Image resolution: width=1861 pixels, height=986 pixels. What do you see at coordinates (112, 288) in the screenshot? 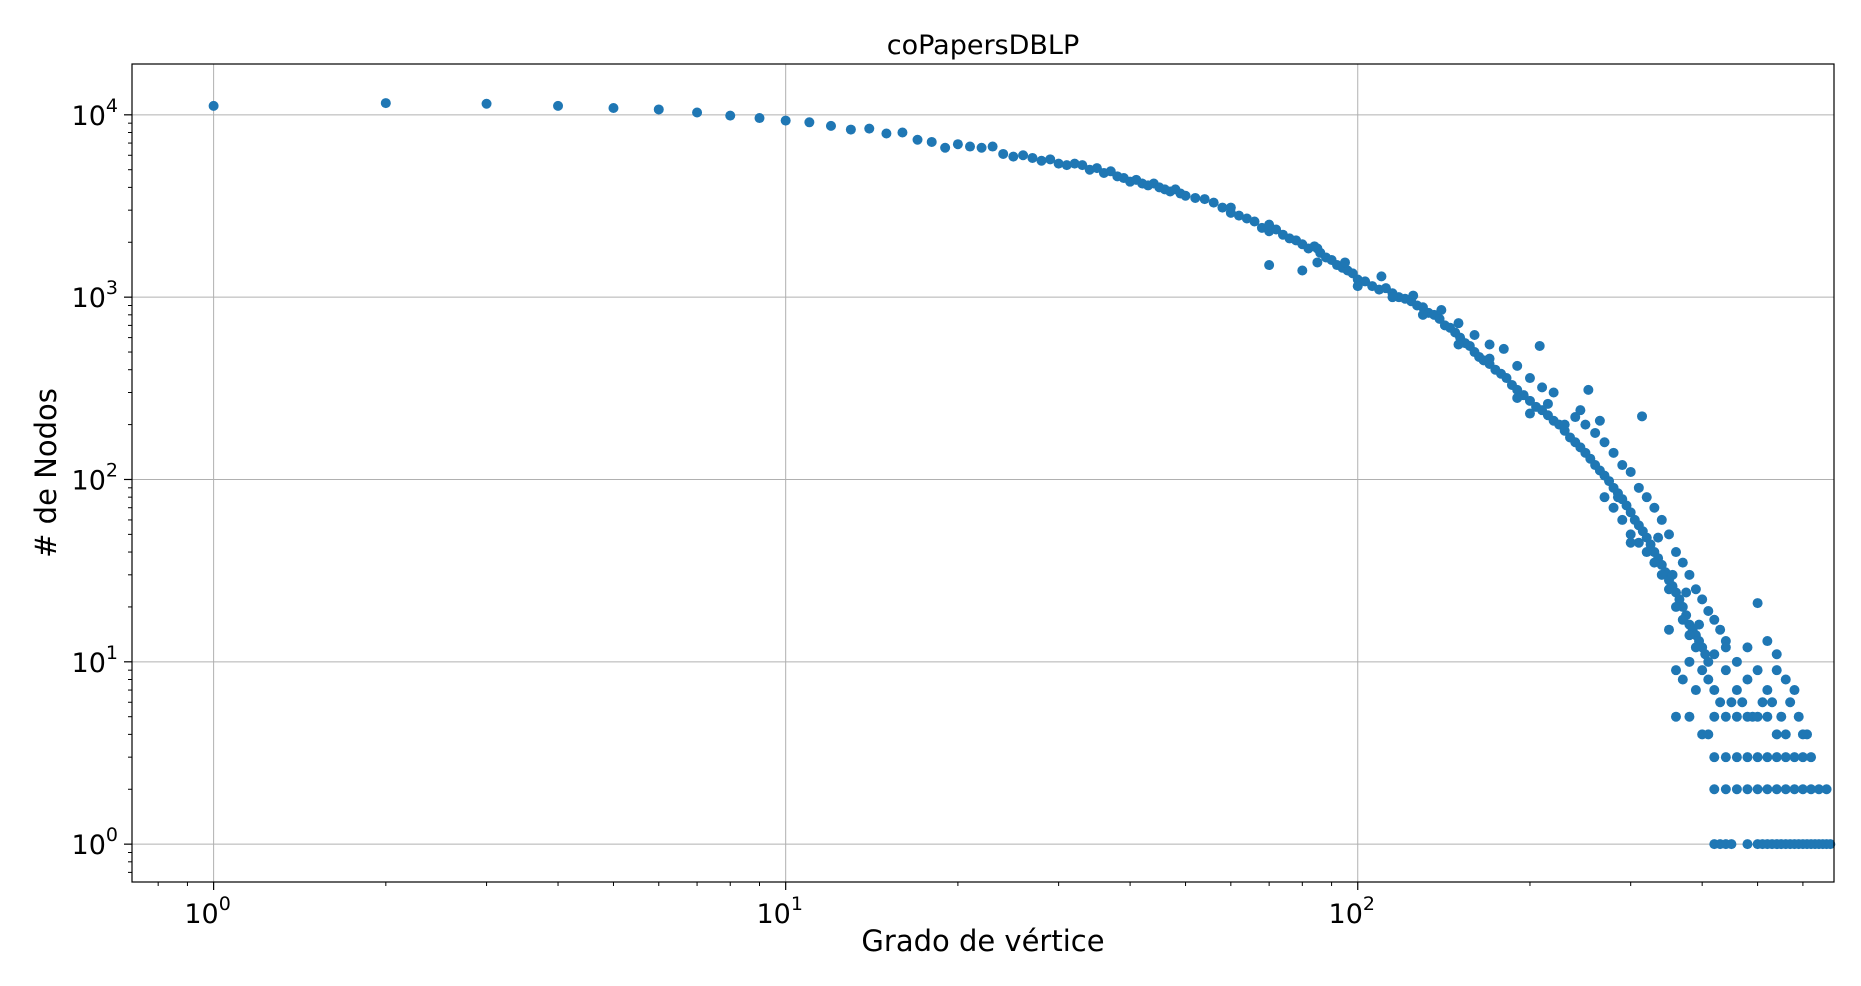
I see `y-tick-exponent: 3` at bounding box center [112, 288].